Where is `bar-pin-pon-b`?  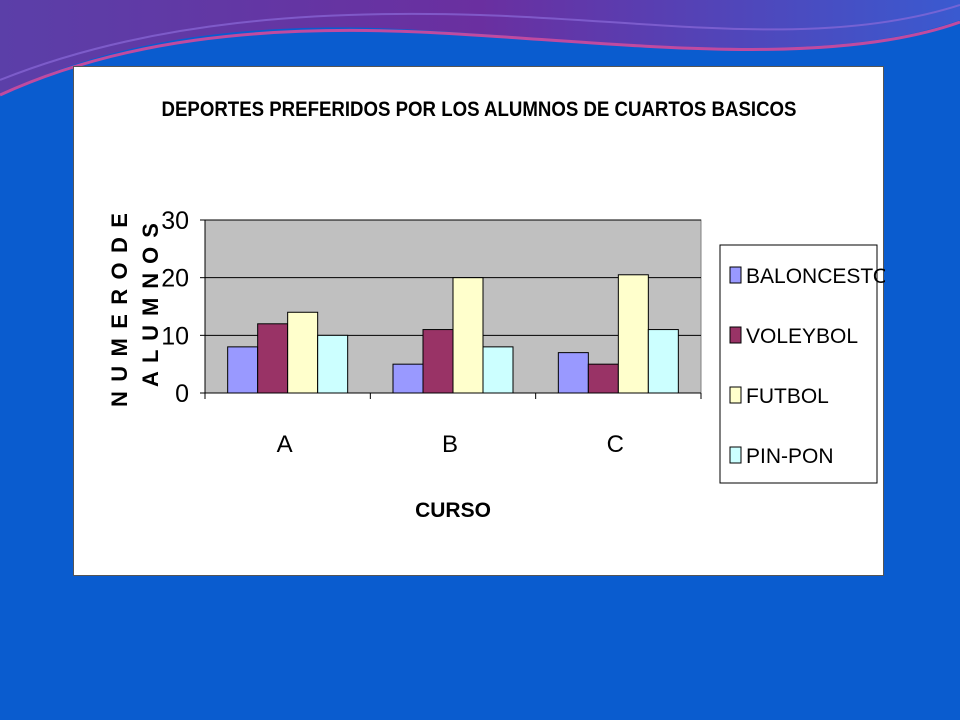 bar-pin-pon-b is located at coordinates (498, 370).